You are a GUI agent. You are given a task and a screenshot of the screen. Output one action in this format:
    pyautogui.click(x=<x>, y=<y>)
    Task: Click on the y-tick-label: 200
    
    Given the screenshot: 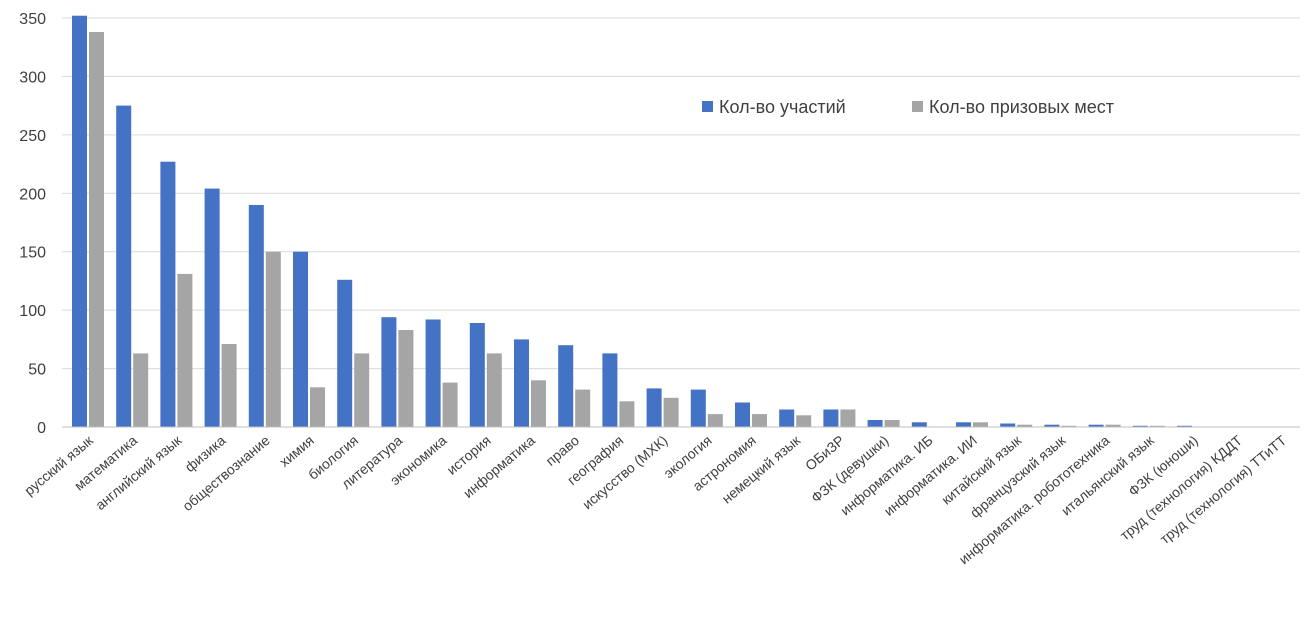 What is the action you would take?
    pyautogui.click(x=32, y=194)
    